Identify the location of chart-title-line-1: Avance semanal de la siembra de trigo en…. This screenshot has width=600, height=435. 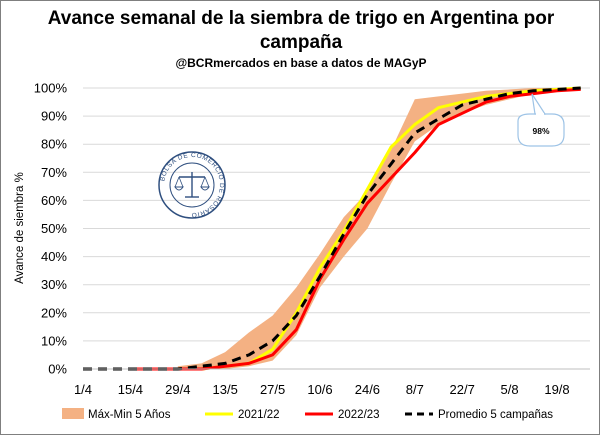
(301, 18).